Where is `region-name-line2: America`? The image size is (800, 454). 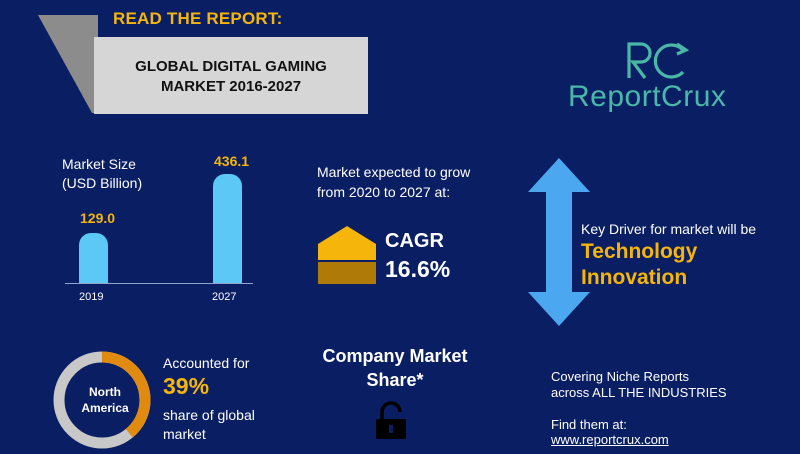
region-name-line2: America is located at coordinates (105, 408).